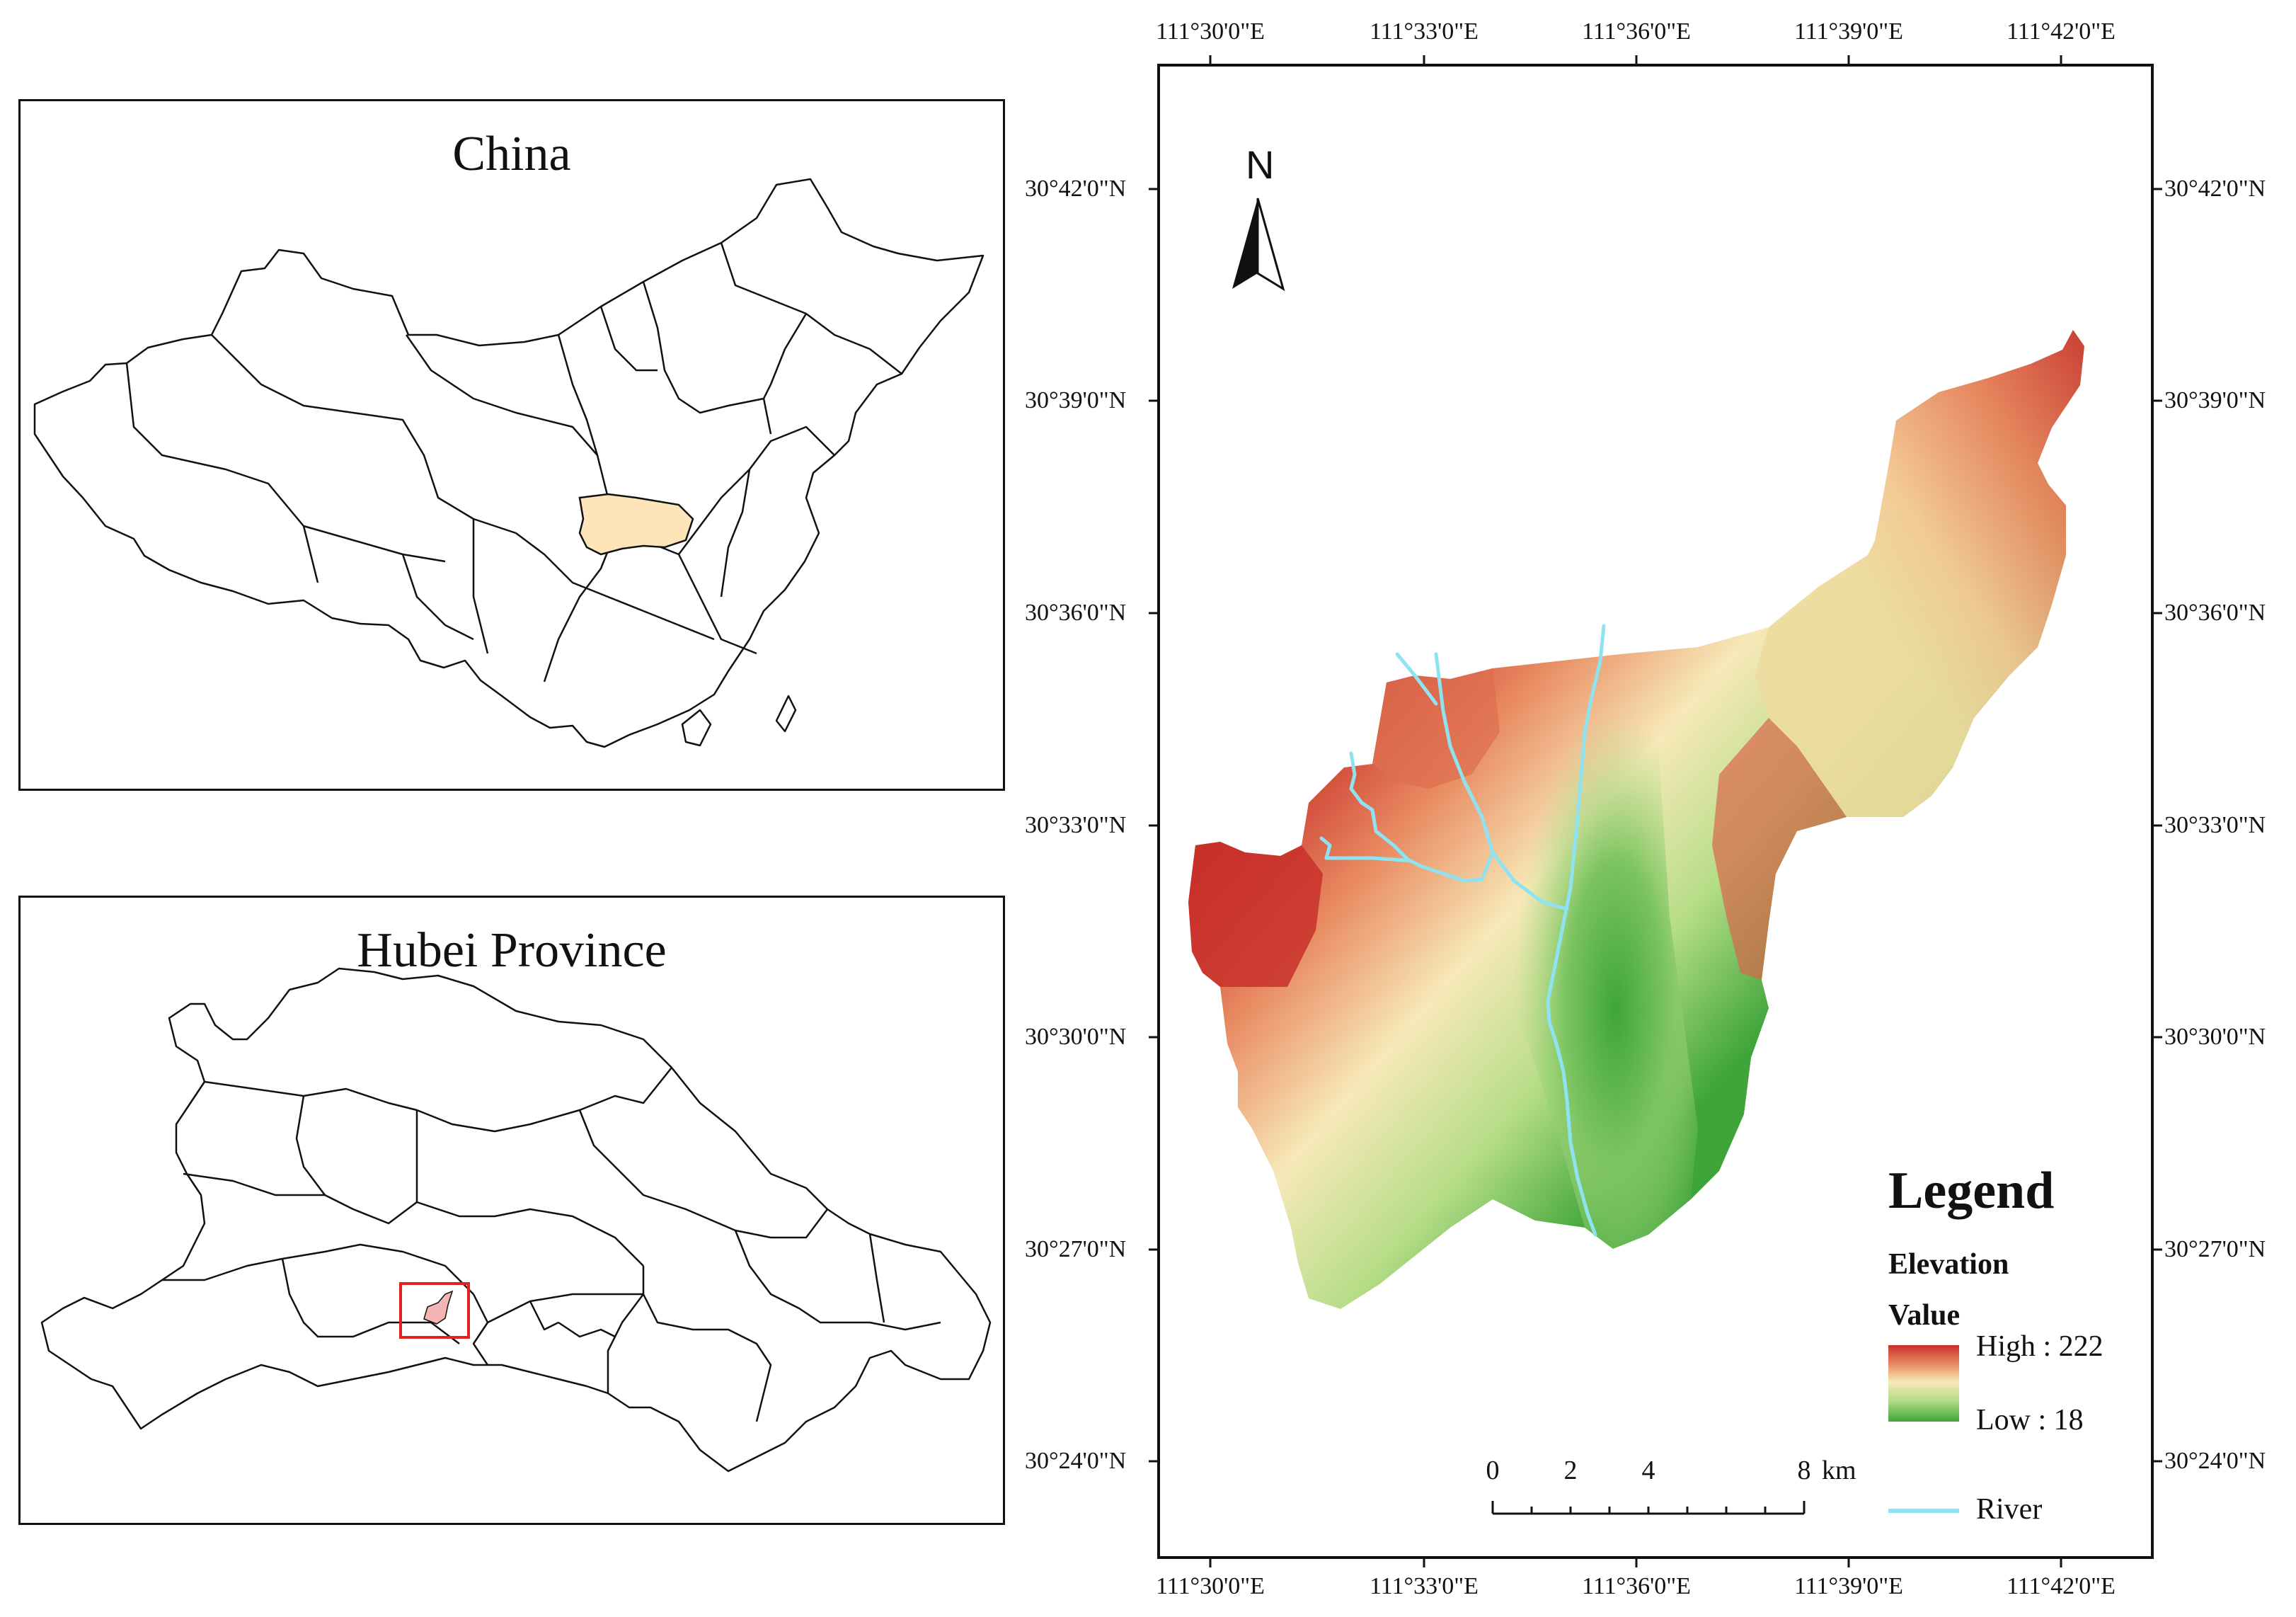  What do you see at coordinates (1076, 1037) in the screenshot?
I see `lat-label-left: 30°30'0"N` at bounding box center [1076, 1037].